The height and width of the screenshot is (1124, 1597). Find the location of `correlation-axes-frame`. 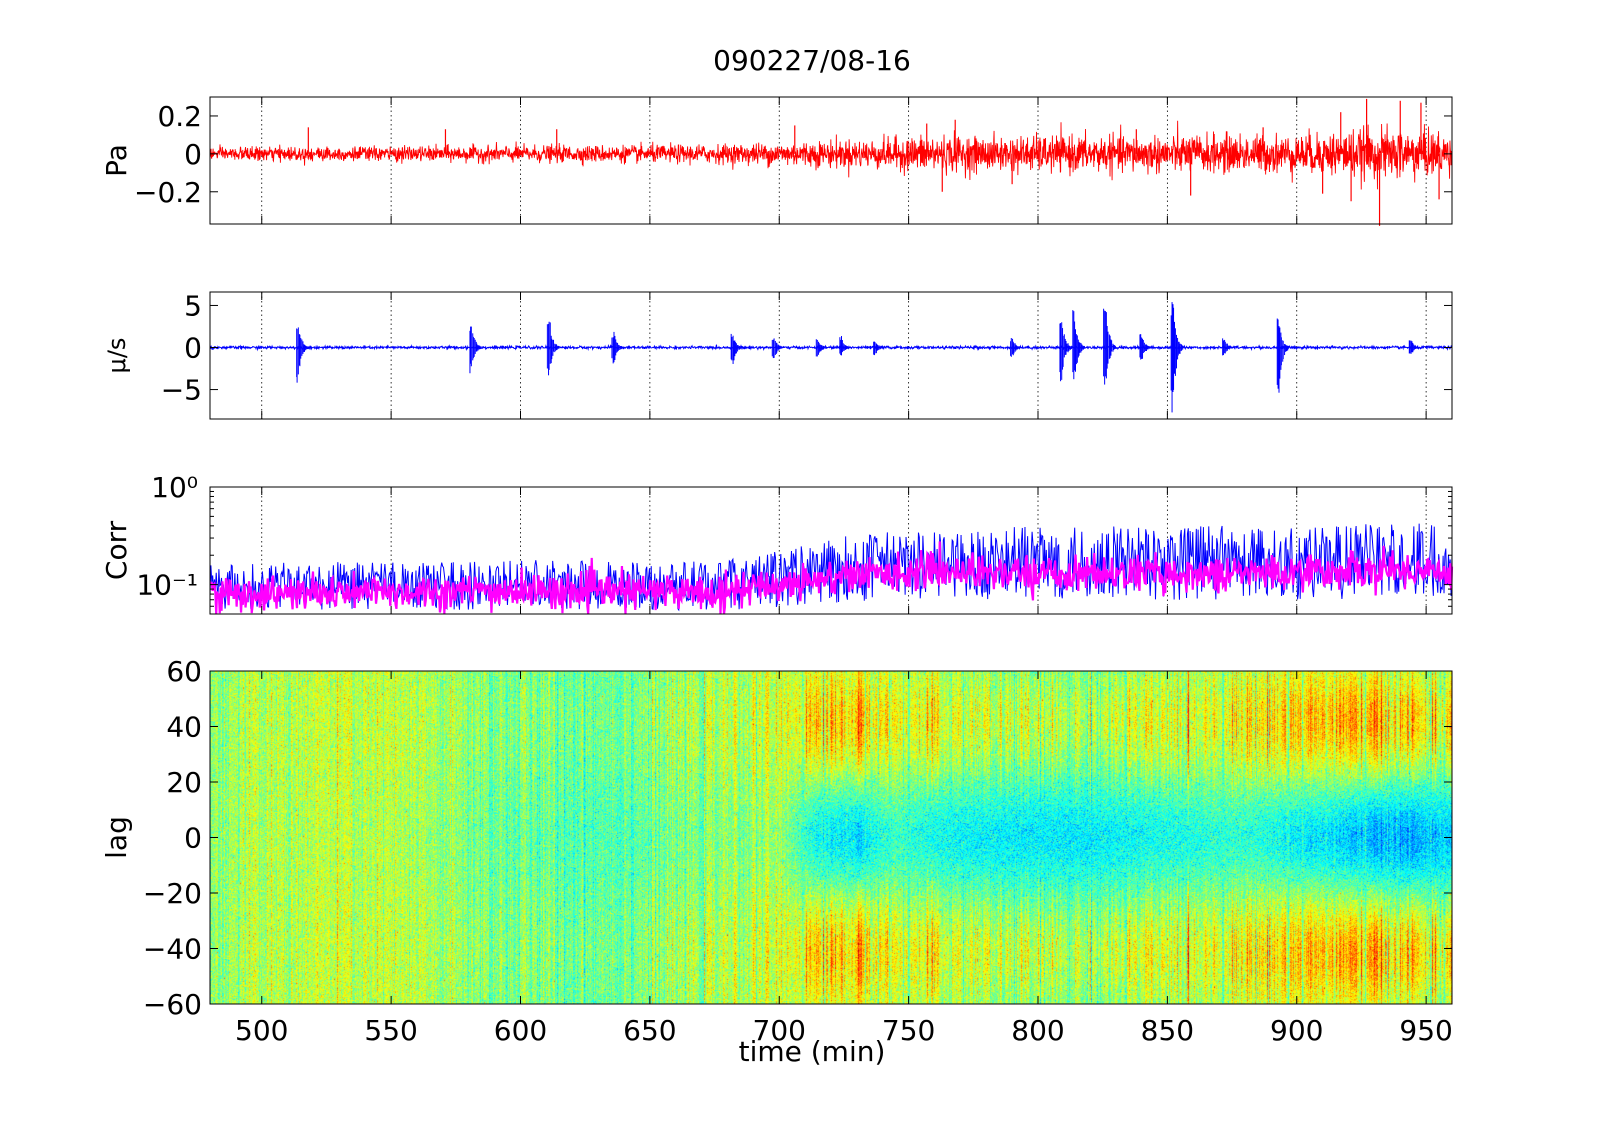

correlation-axes-frame is located at coordinates (831, 550).